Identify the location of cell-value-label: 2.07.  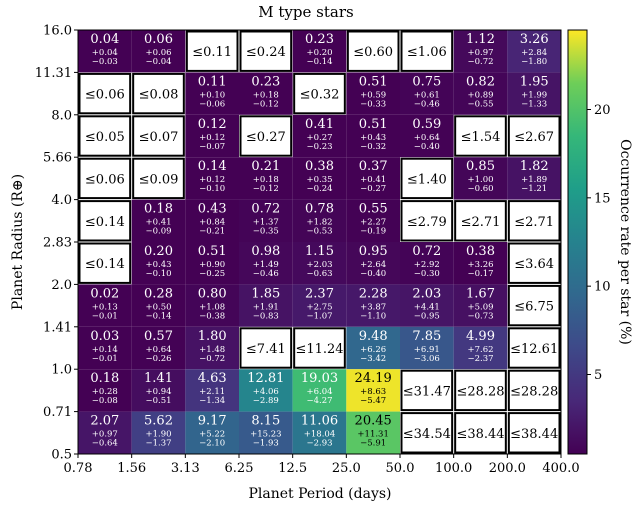
(104, 421).